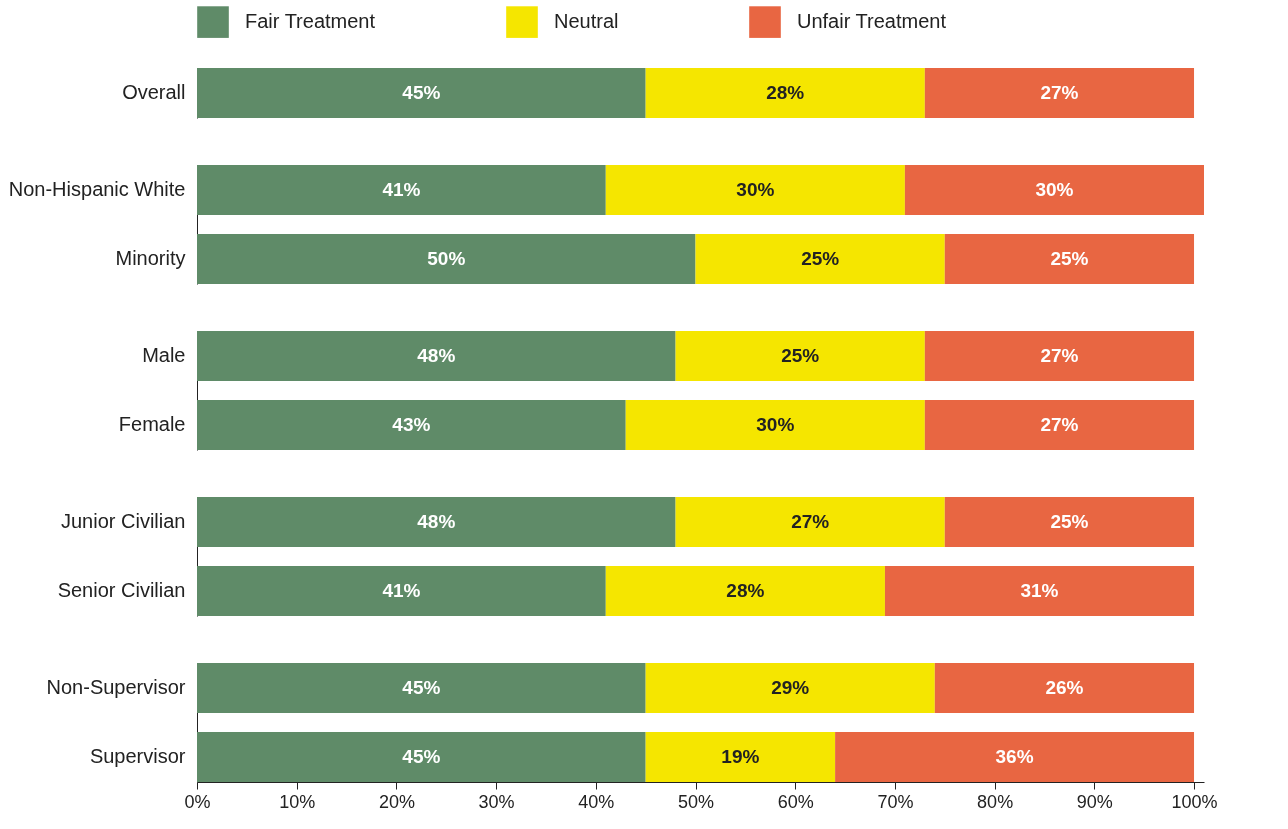 This screenshot has height=829, width=1288. I want to click on x-tick-label: 90%, so click(1094, 801).